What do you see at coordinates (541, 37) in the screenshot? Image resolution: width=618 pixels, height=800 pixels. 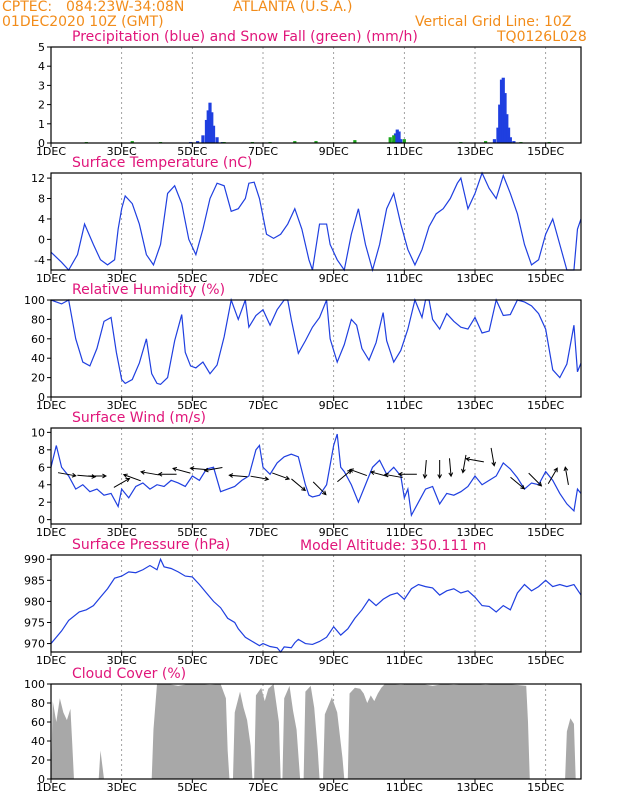 I see `header-code: TQ0126L028` at bounding box center [541, 37].